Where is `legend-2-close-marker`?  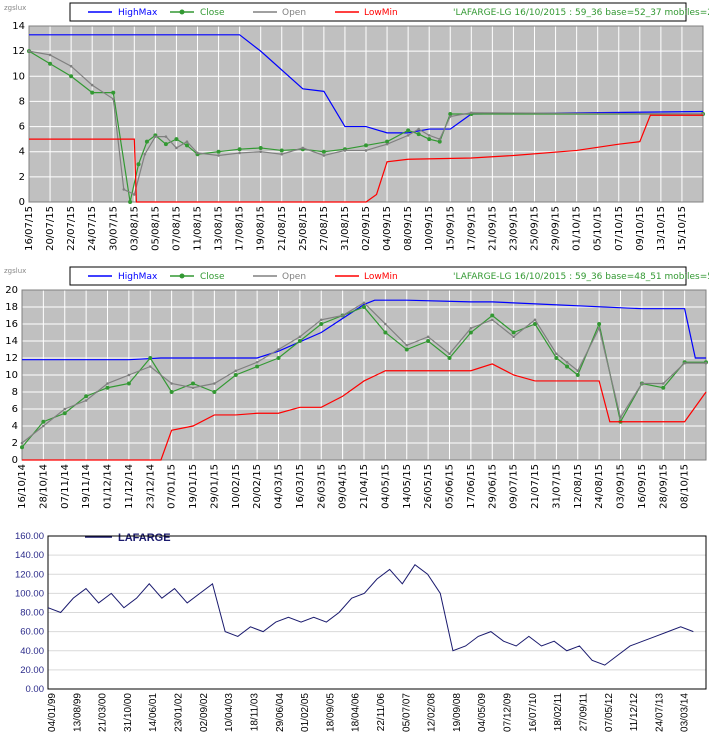 legend-2-close-marker is located at coordinates (182, 276).